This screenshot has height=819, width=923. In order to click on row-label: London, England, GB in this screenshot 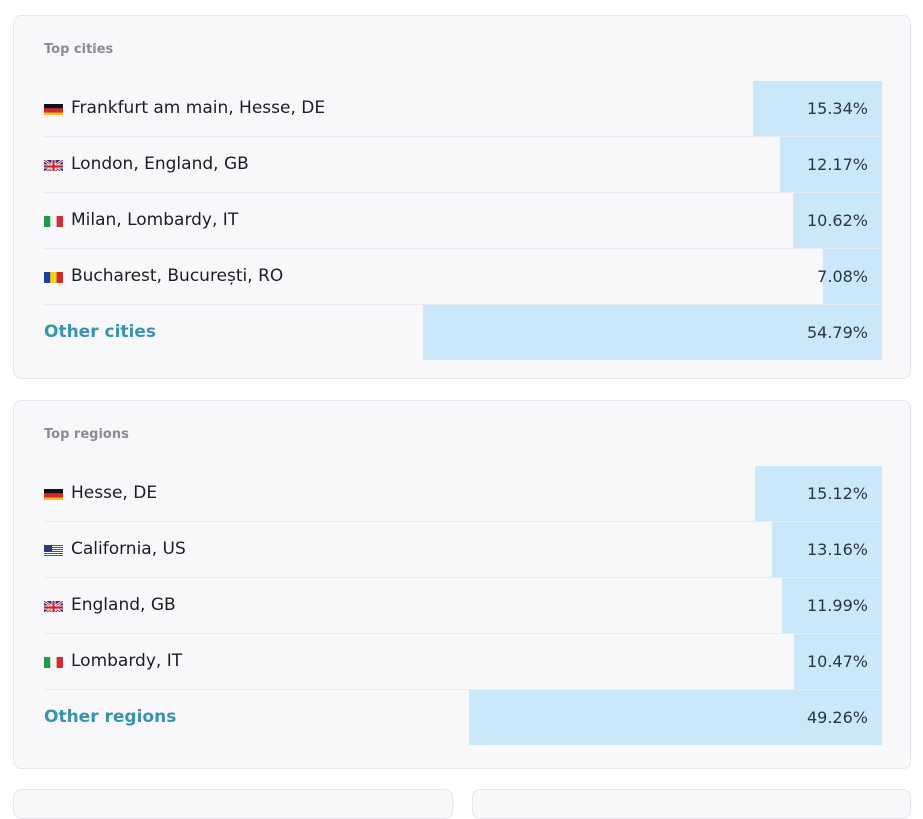, I will do `click(160, 164)`.